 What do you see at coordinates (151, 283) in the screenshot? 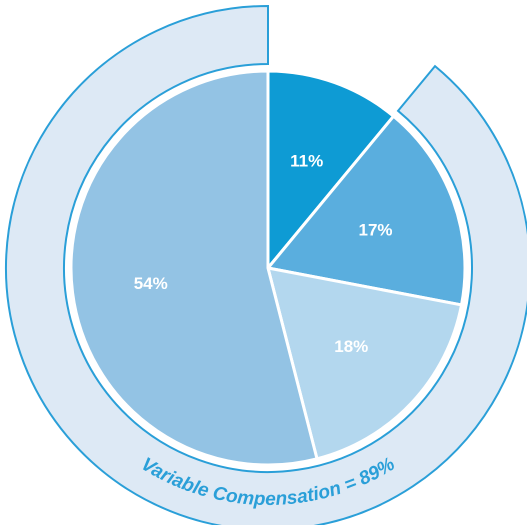
I see `slice-label-4: 54%` at bounding box center [151, 283].